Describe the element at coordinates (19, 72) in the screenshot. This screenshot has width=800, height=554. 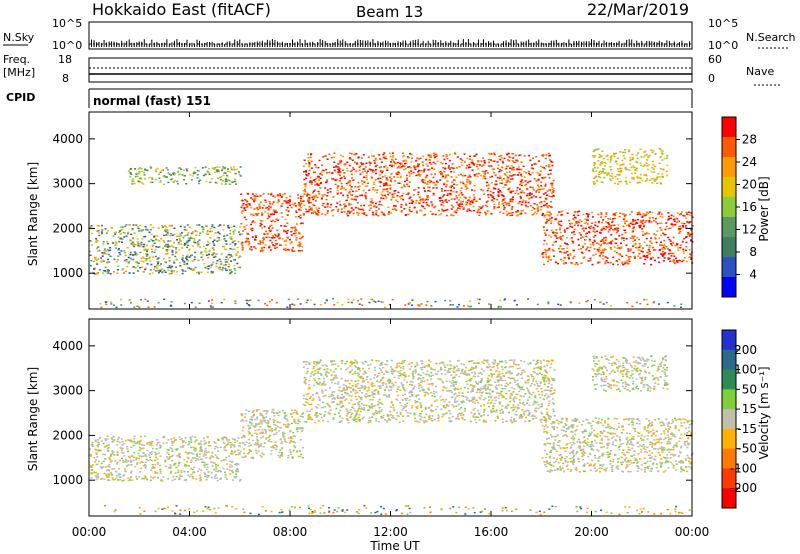
I see `freq-unit: [MHz]` at that location.